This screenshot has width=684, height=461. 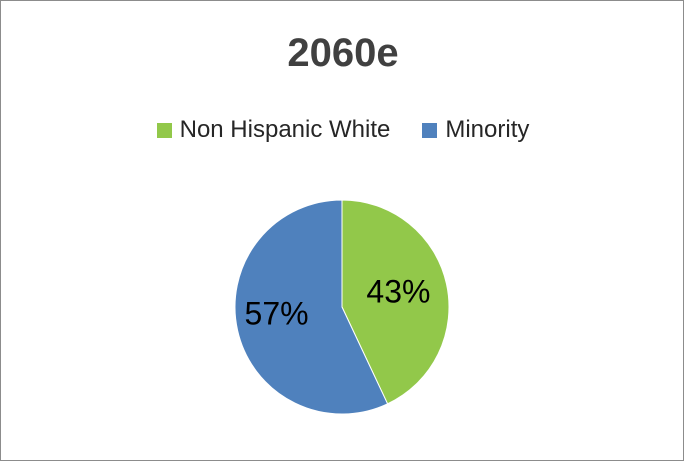 I want to click on legend-entry-non-hispanic-white: Non Hispanic White, so click(x=273, y=130).